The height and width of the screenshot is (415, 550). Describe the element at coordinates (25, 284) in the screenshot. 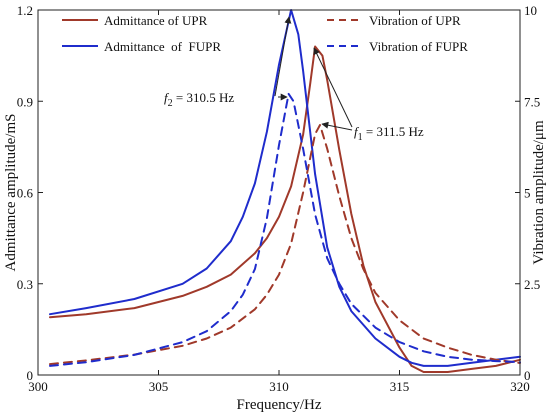

I see `y-left-tick-label: 0.3` at that location.